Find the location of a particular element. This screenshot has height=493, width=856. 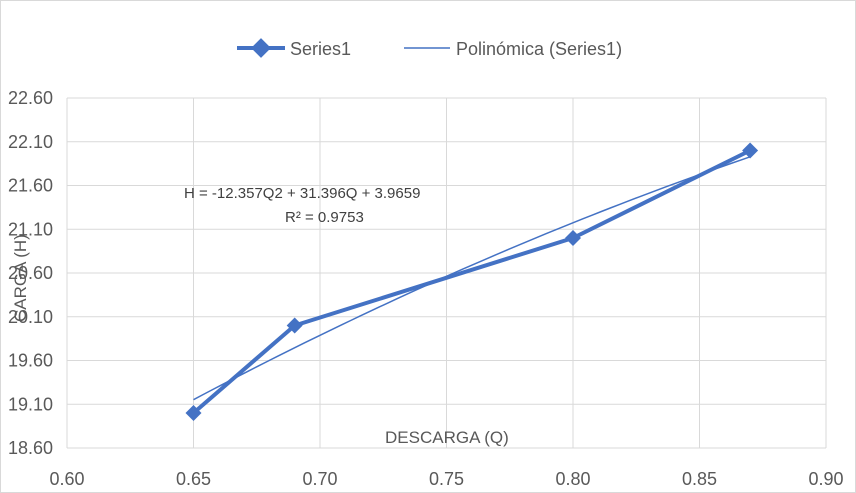

x-axis-title: DESCARGA (Q) is located at coordinates (447, 437).